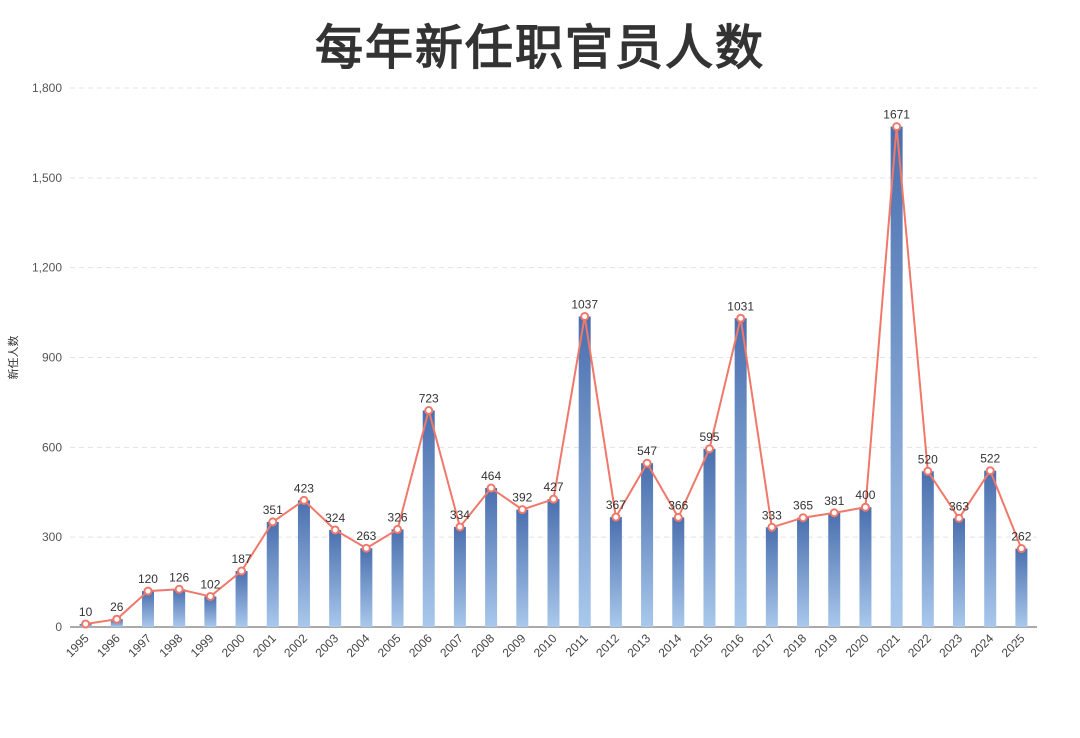 The height and width of the screenshot is (738, 1080). What do you see at coordinates (834, 569) in the screenshot?
I see `bar-2019` at bounding box center [834, 569].